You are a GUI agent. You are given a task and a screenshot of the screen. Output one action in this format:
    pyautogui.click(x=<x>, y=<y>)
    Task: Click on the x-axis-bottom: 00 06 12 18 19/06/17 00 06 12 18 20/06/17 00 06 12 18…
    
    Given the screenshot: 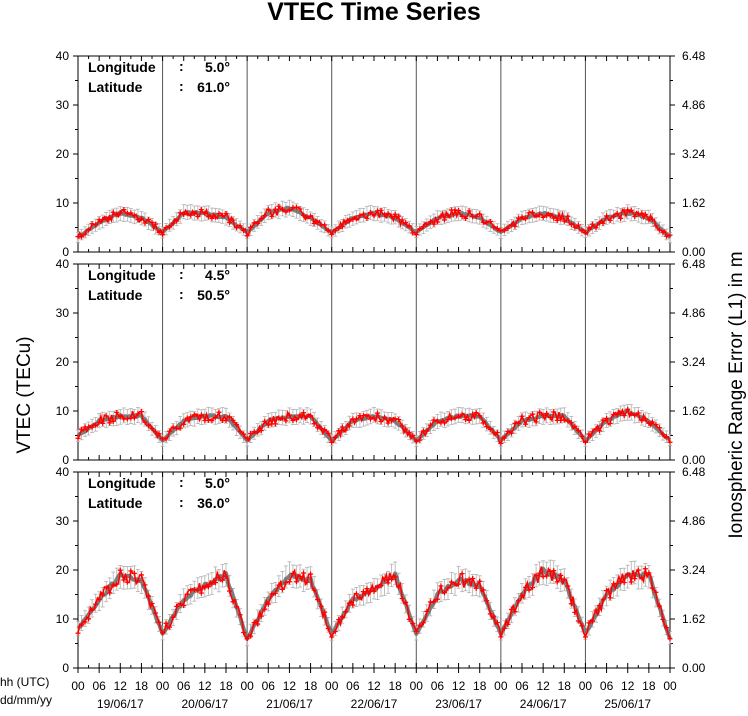 What is the action you would take?
    pyautogui.click(x=374, y=689)
    